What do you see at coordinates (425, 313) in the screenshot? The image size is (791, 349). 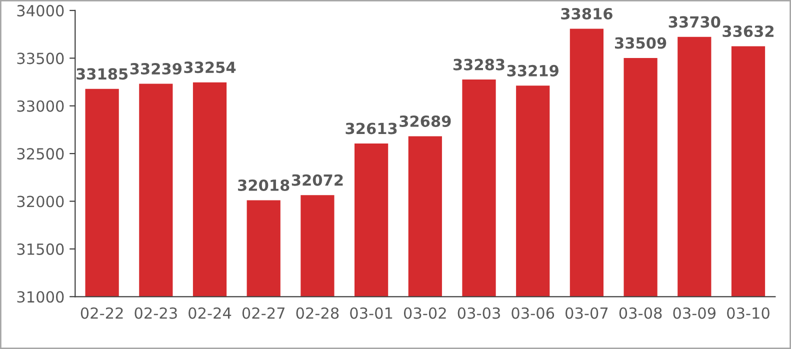 I see `x-tick-label: 03-02` at bounding box center [425, 313].